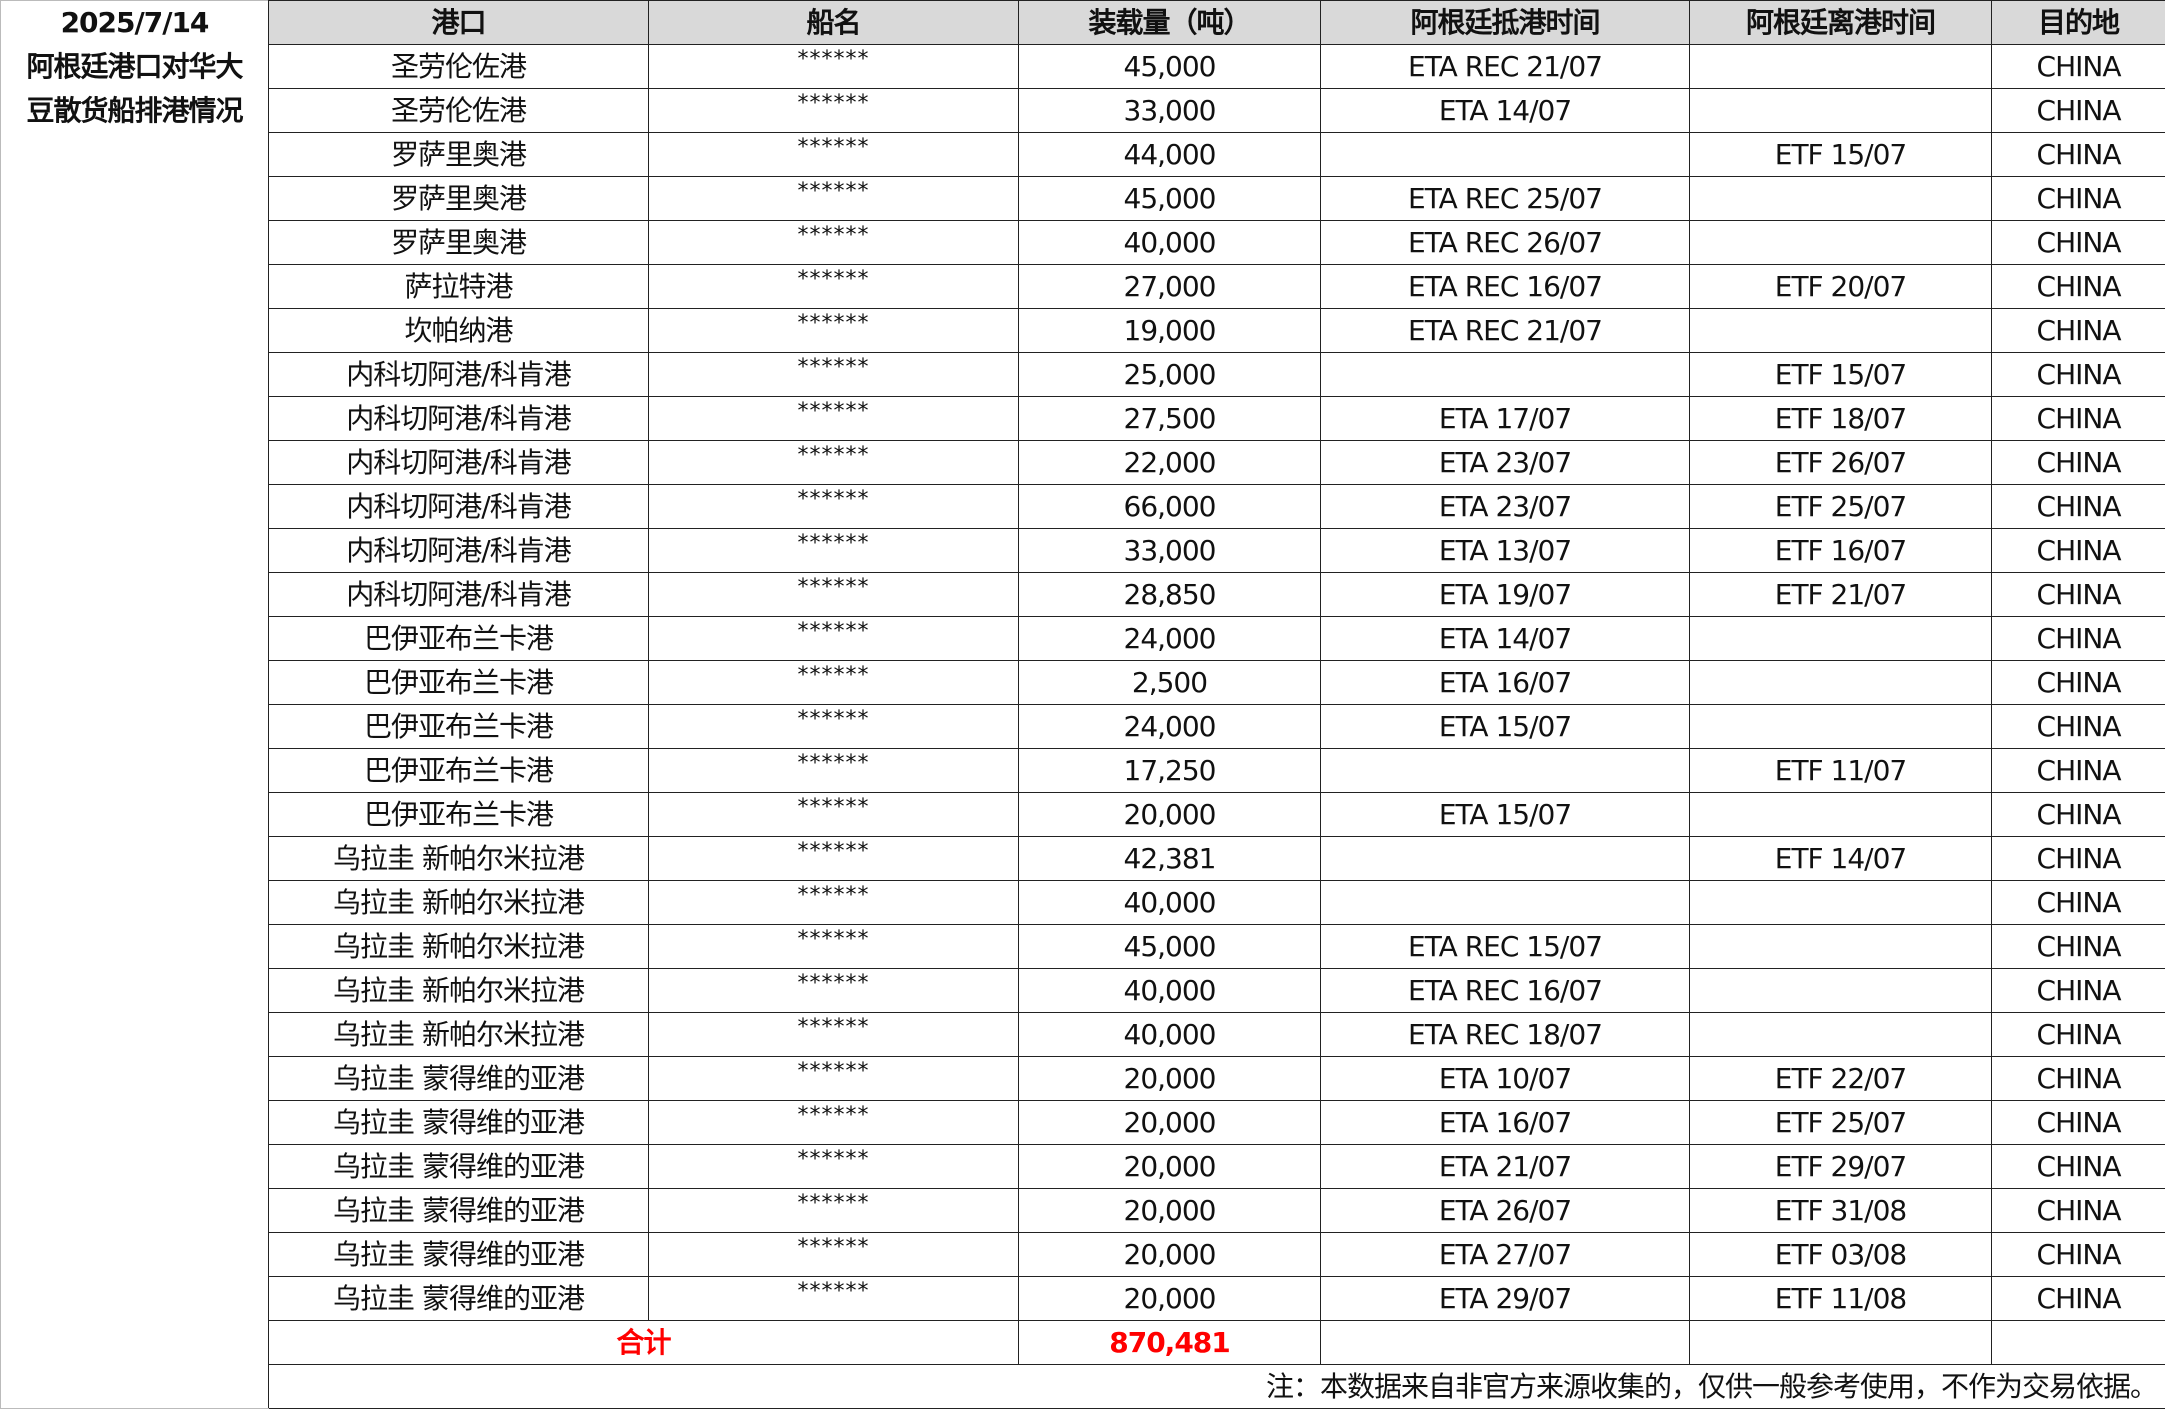 The width and height of the screenshot is (2165, 1409). Describe the element at coordinates (1840, 1254) in the screenshot. I see `cell-departure: ETF 03/08` at that location.